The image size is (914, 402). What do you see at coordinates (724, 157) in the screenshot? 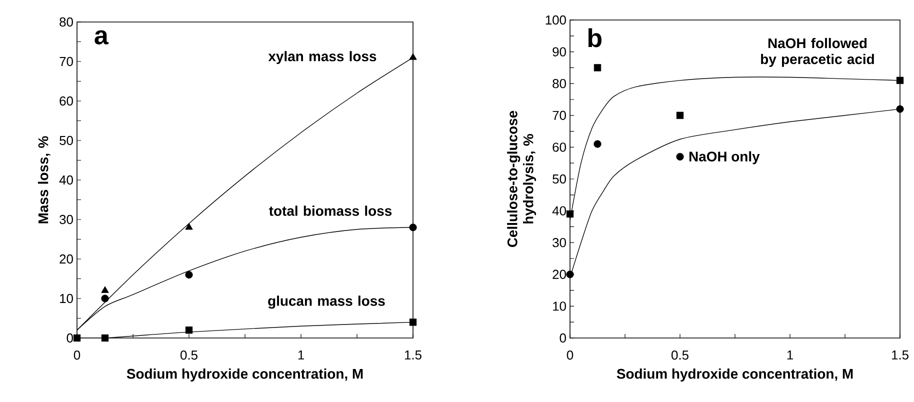
I see `series-label: NaOH only` at bounding box center [724, 157].